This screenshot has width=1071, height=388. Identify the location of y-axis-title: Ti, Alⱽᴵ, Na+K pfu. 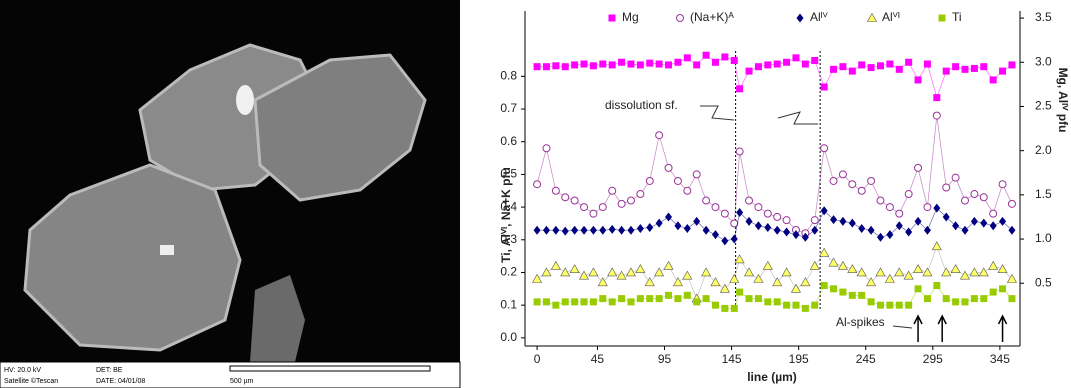
(506, 215).